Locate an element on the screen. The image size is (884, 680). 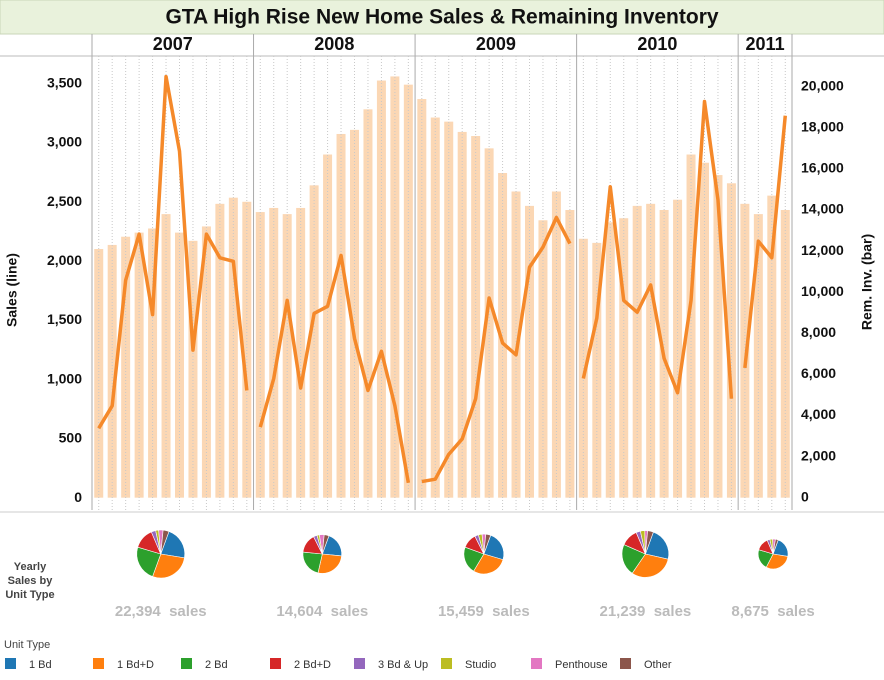
year-label: 2008 is located at coordinates (334, 44).